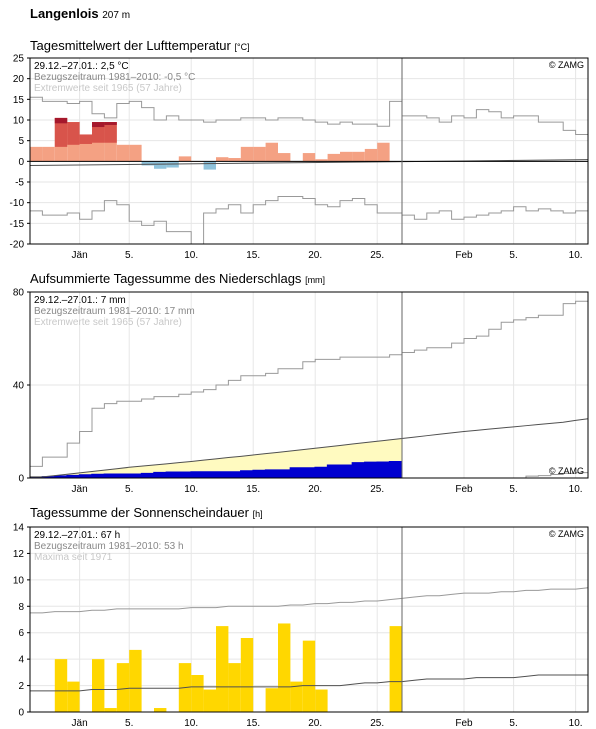  What do you see at coordinates (21, 141) in the screenshot?
I see `y-tick-label: 5` at bounding box center [21, 141].